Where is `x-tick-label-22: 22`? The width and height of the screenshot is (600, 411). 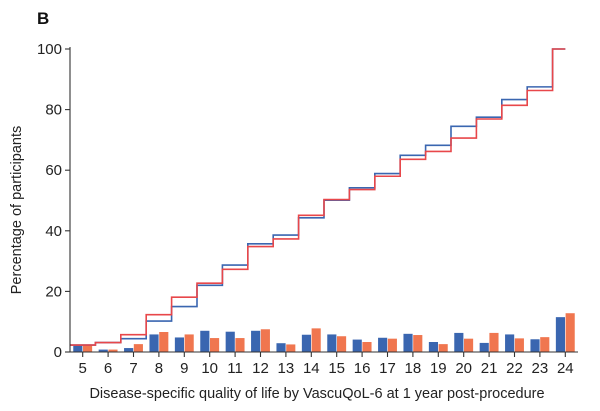 x-tick-label-22: 22 is located at coordinates (514, 368).